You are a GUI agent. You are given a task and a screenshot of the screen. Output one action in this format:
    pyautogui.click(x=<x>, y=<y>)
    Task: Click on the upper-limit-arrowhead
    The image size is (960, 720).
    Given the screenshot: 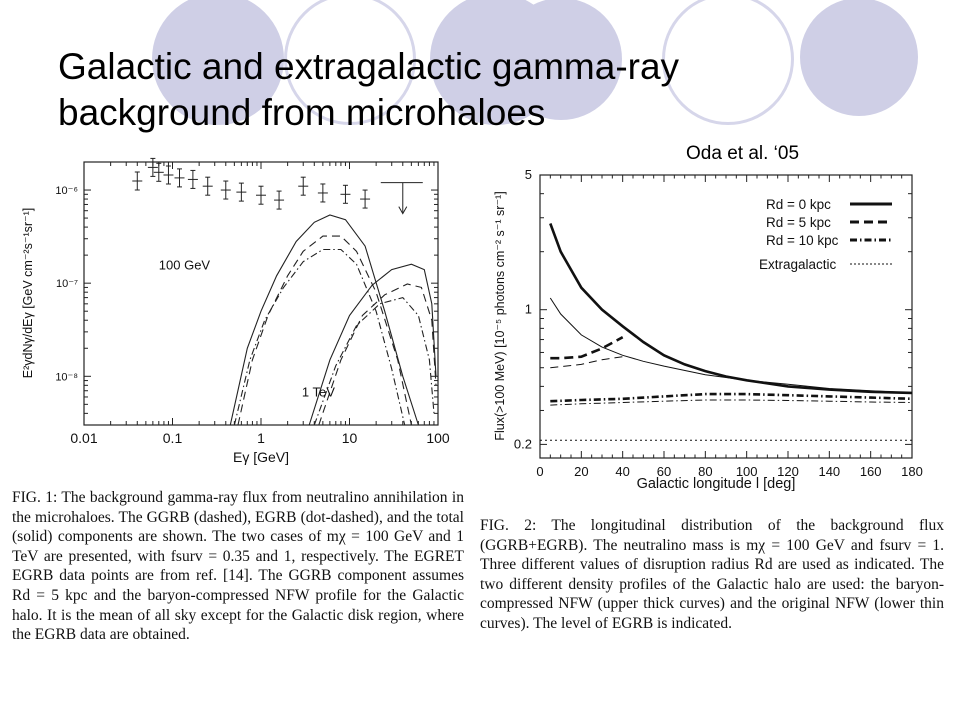 What is the action you would take?
    pyautogui.click(x=403, y=210)
    